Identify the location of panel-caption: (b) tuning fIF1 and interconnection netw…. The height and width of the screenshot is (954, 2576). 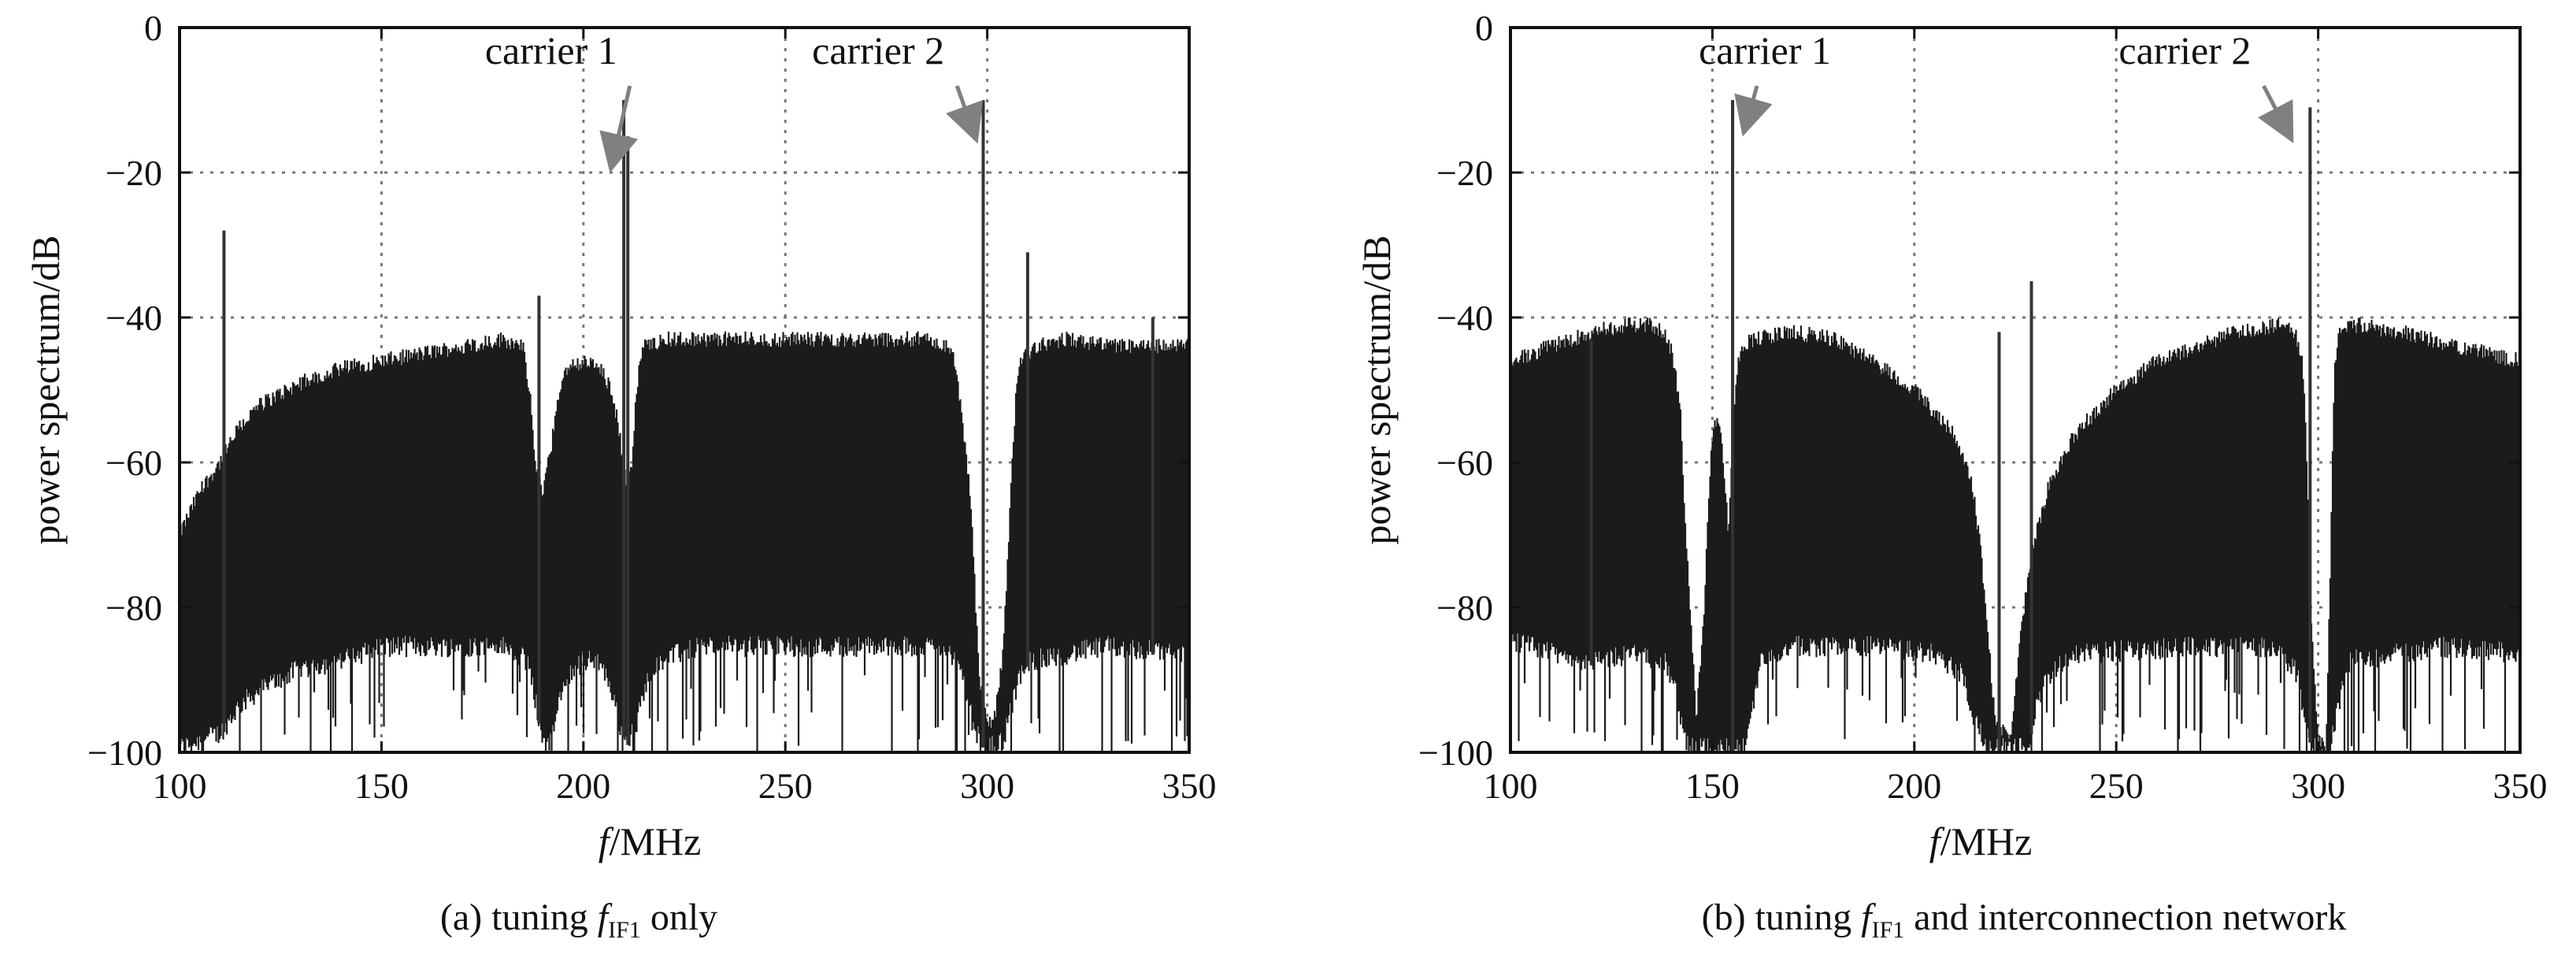
(2024, 919).